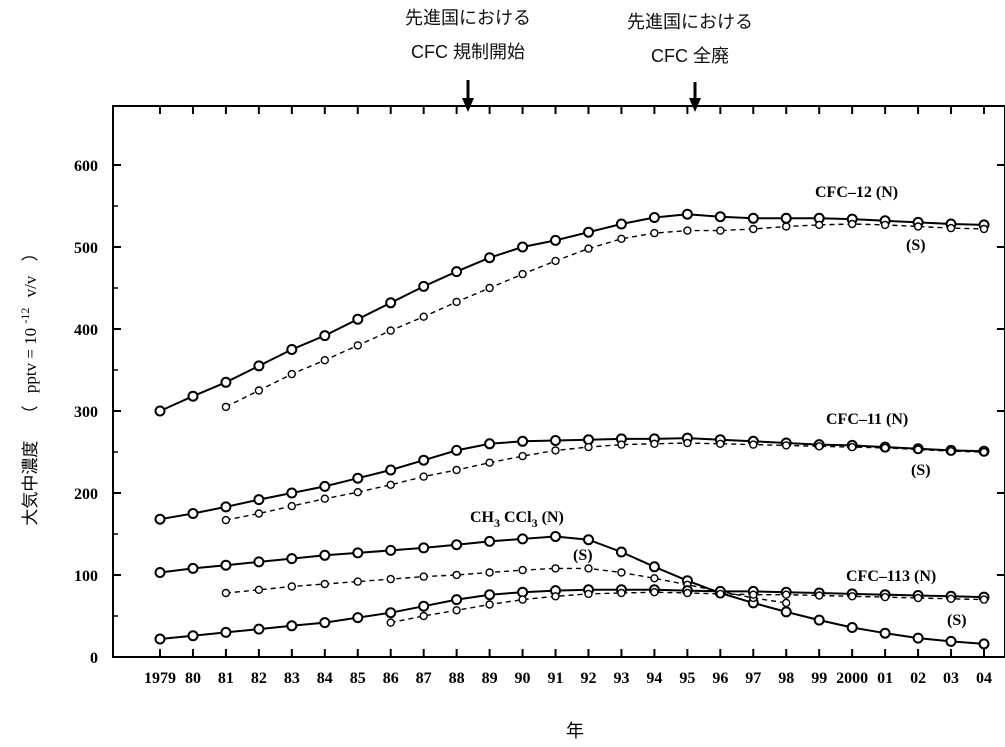  Describe the element at coordinates (30, 286) in the screenshot. I see `y-axis-title-unit-tail: v/v` at that location.